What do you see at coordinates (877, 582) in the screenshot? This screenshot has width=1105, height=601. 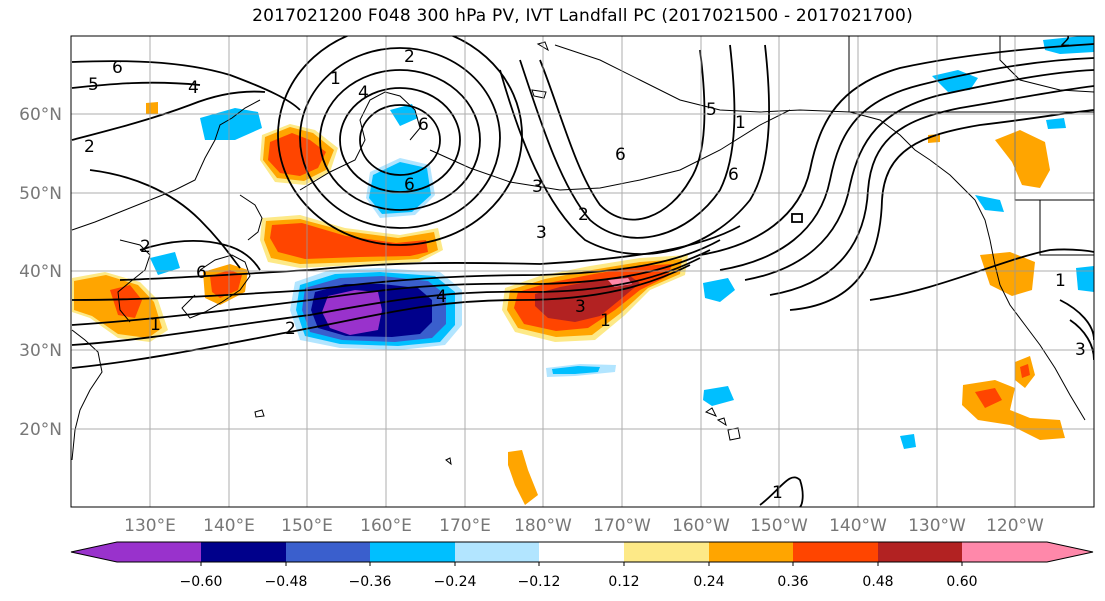 I see `colorbar-tick-label: 0.48` at bounding box center [877, 582].